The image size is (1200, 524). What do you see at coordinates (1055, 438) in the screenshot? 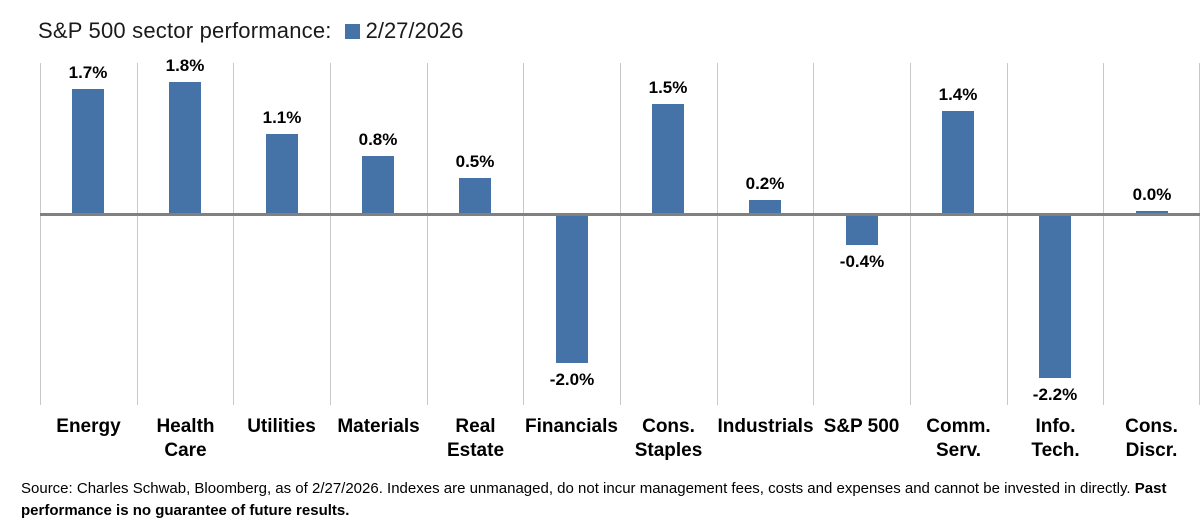
I see `category-label-info-tech: Info. Tech.` at bounding box center [1055, 438].